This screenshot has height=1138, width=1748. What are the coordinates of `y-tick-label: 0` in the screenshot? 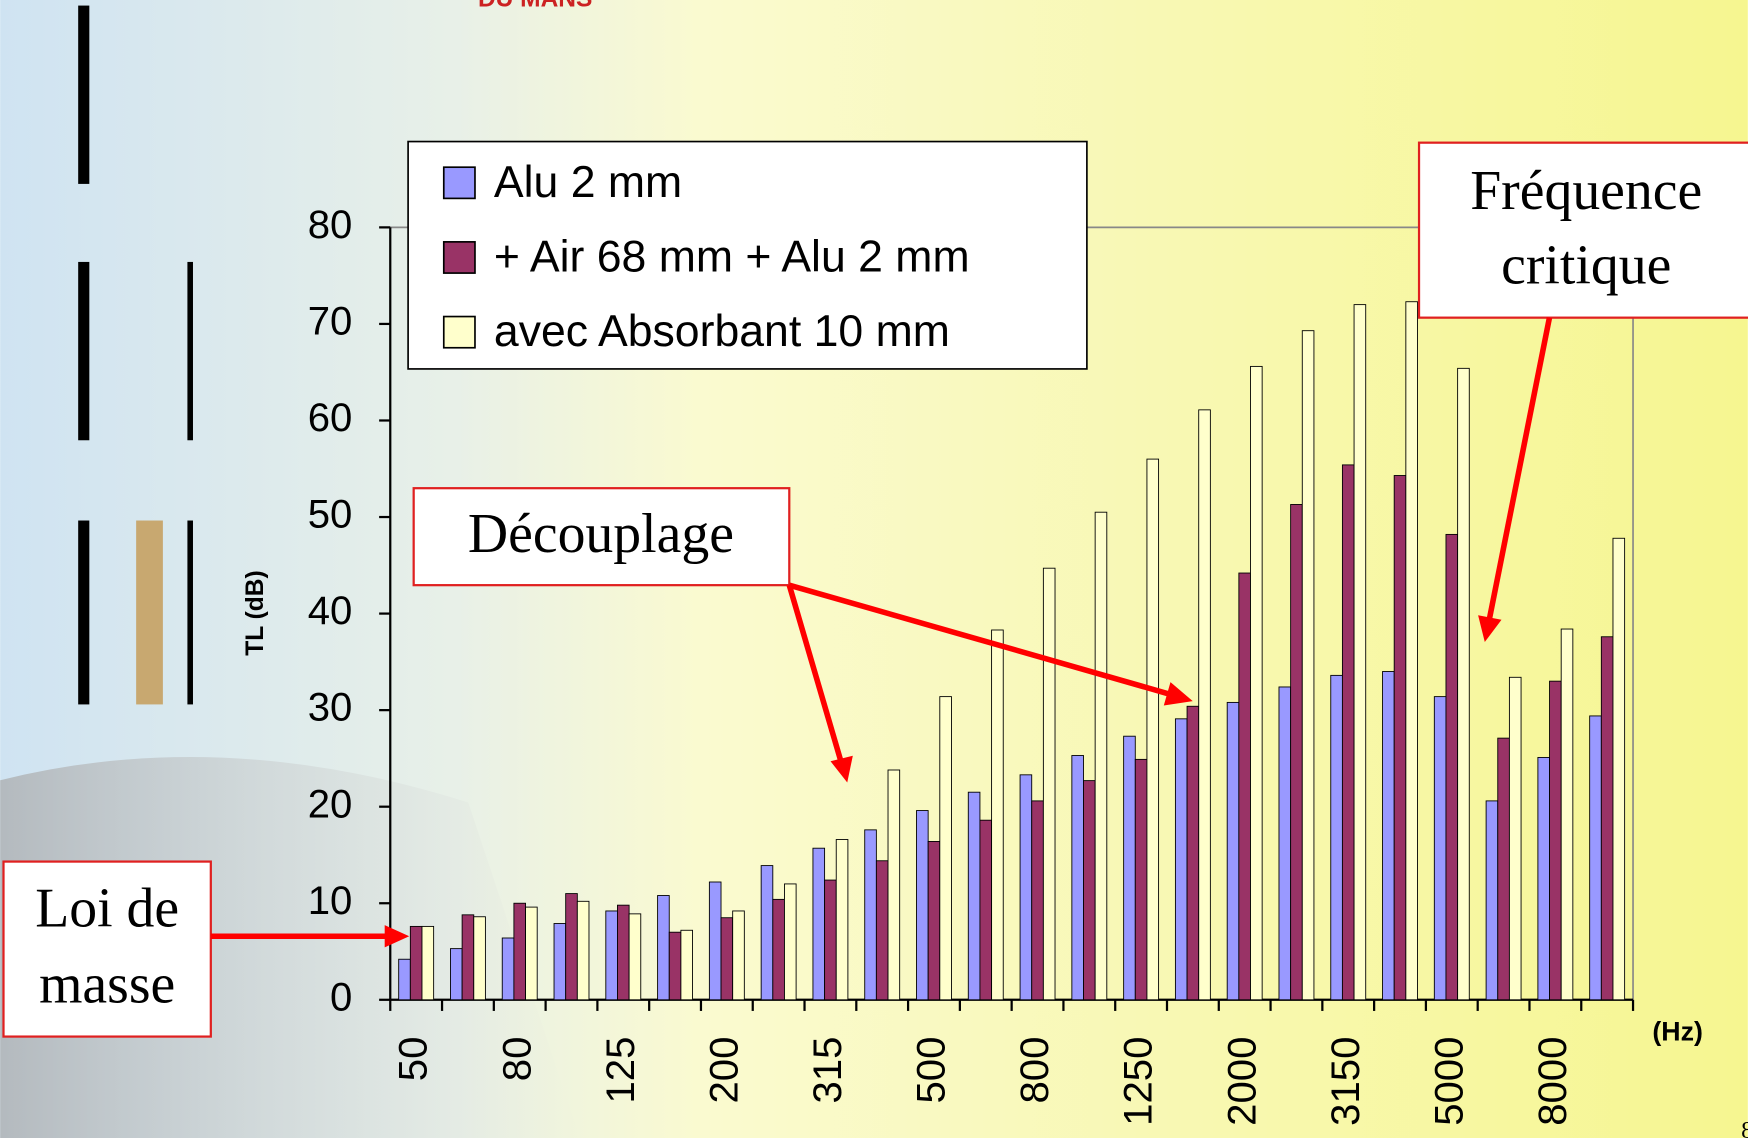 It's located at (341, 996).